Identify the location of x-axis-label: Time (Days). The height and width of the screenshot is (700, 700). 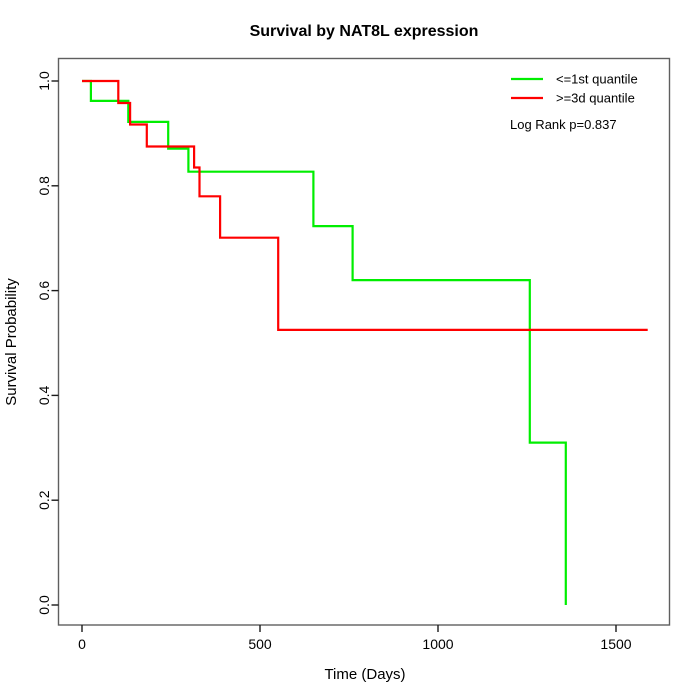
(364, 674).